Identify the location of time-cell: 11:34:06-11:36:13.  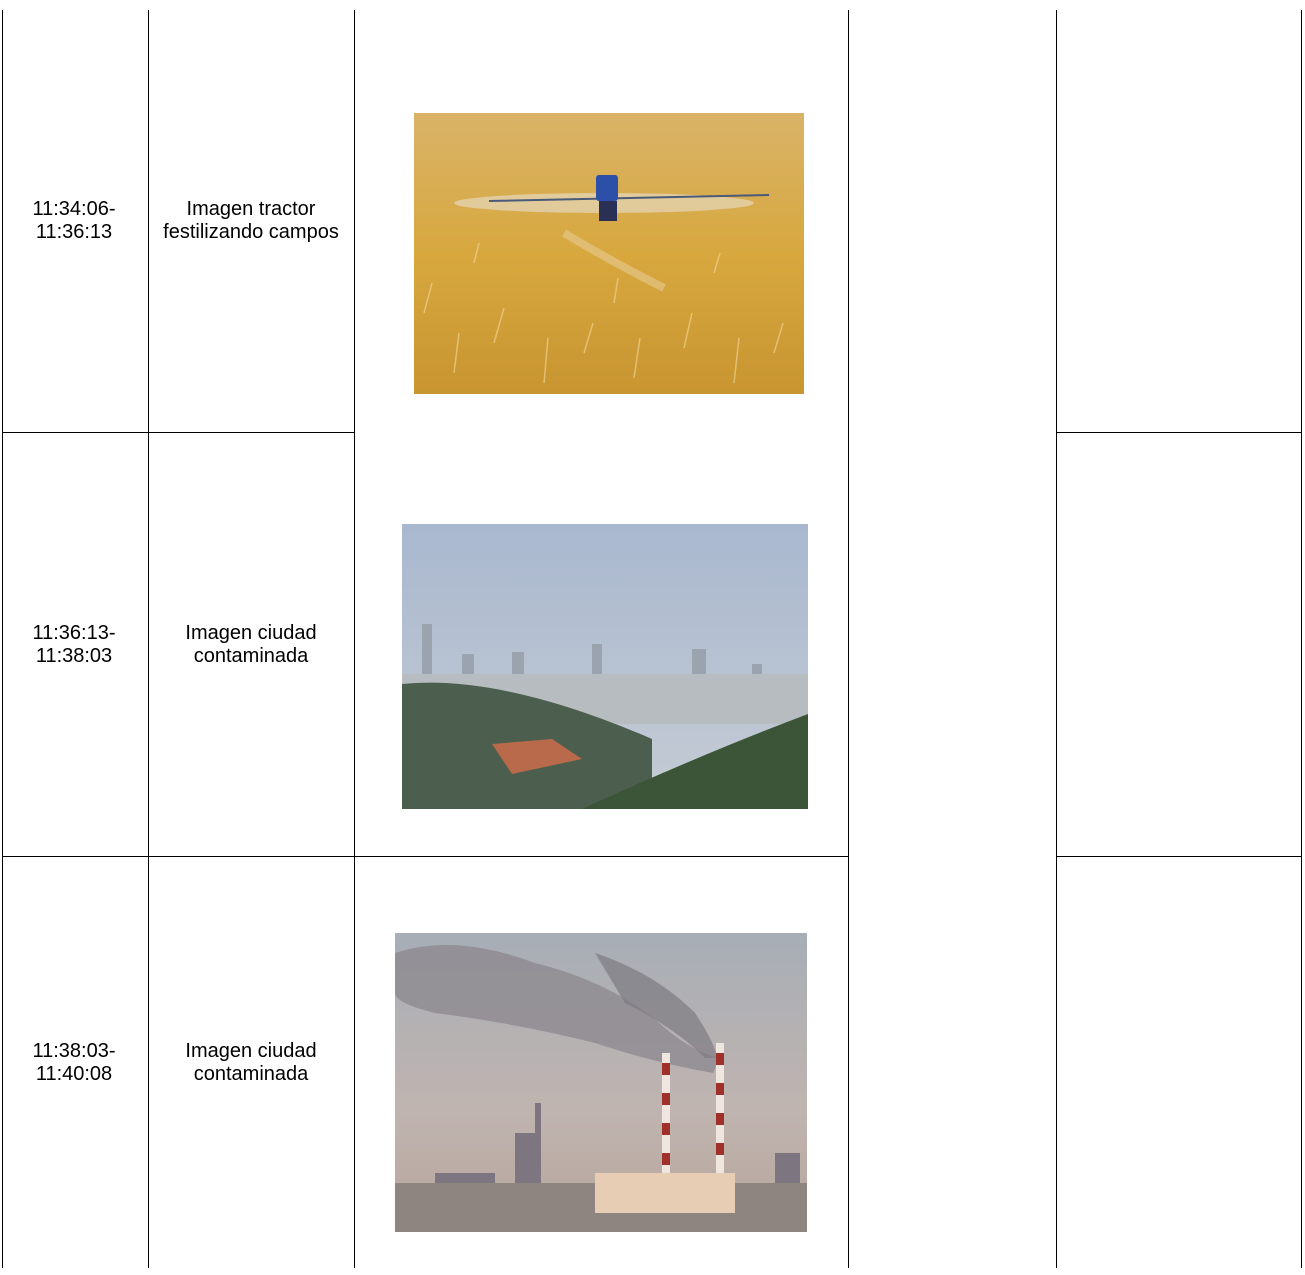
(74, 220).